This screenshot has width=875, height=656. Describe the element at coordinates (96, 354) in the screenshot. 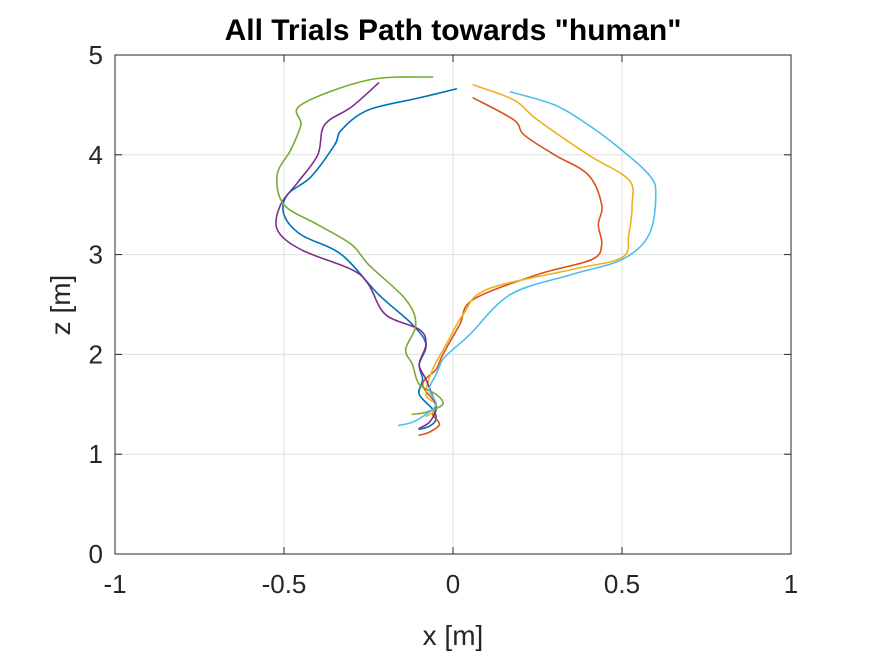

I see `y-tick-label: 2` at that location.